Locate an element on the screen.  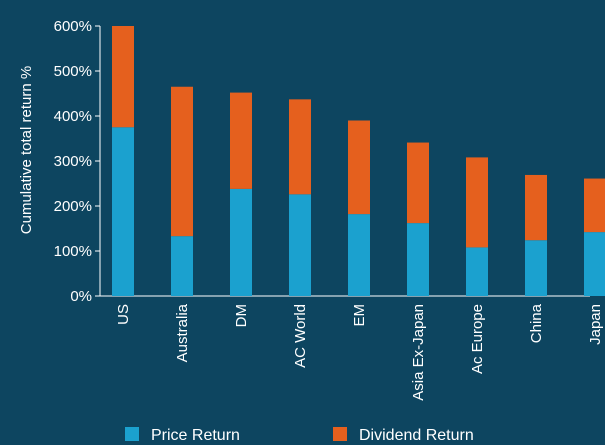
y-axis: 0% 100% 200% 300% 400% 500% 600% is located at coordinates (77, 161).